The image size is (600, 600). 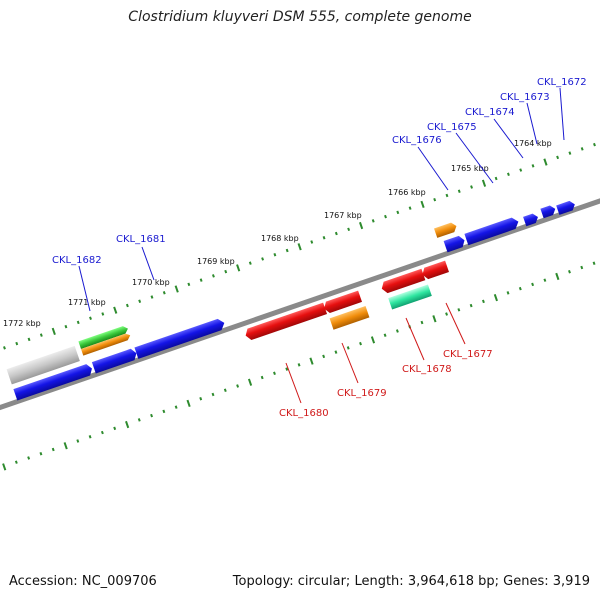 I want to click on tick-label: 1769 kbp, so click(x=216, y=261).